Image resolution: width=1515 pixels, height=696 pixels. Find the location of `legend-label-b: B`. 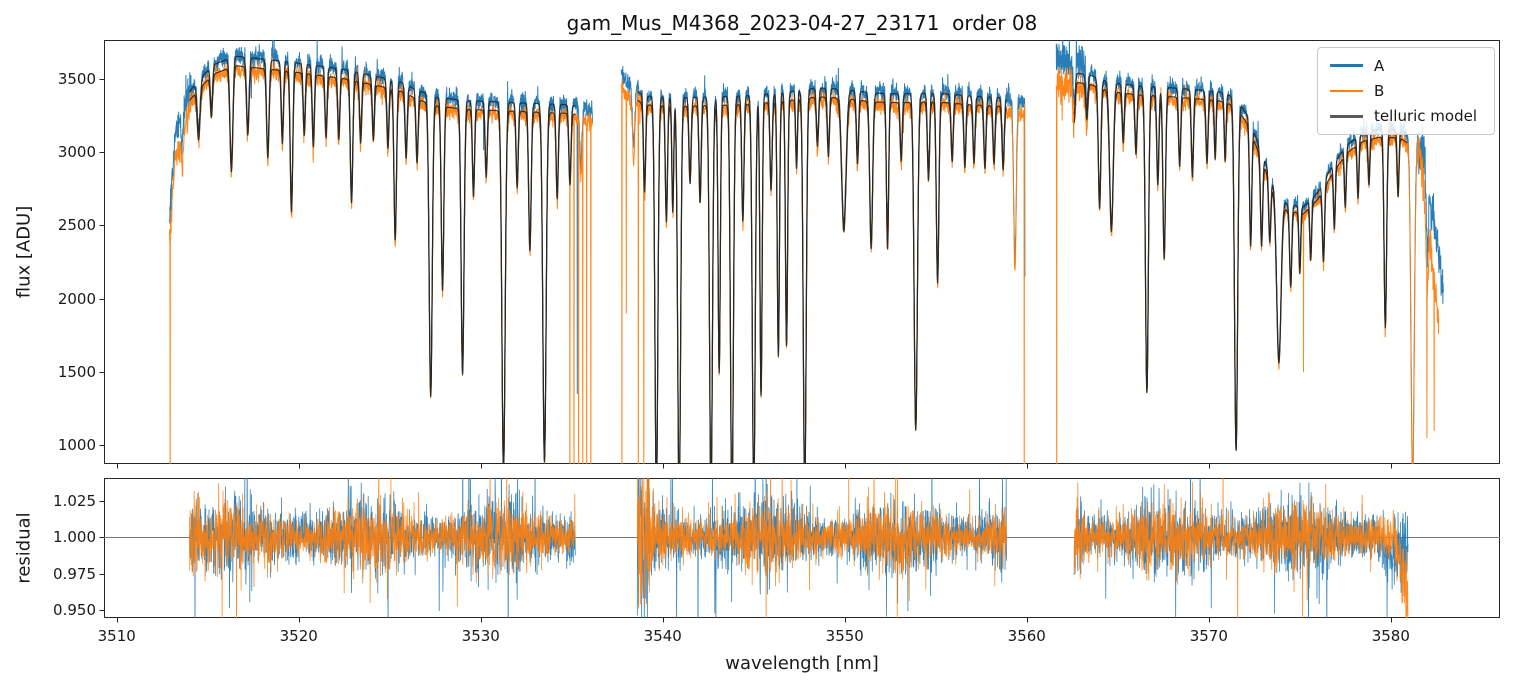

legend-label-b: B is located at coordinates (1379, 90).